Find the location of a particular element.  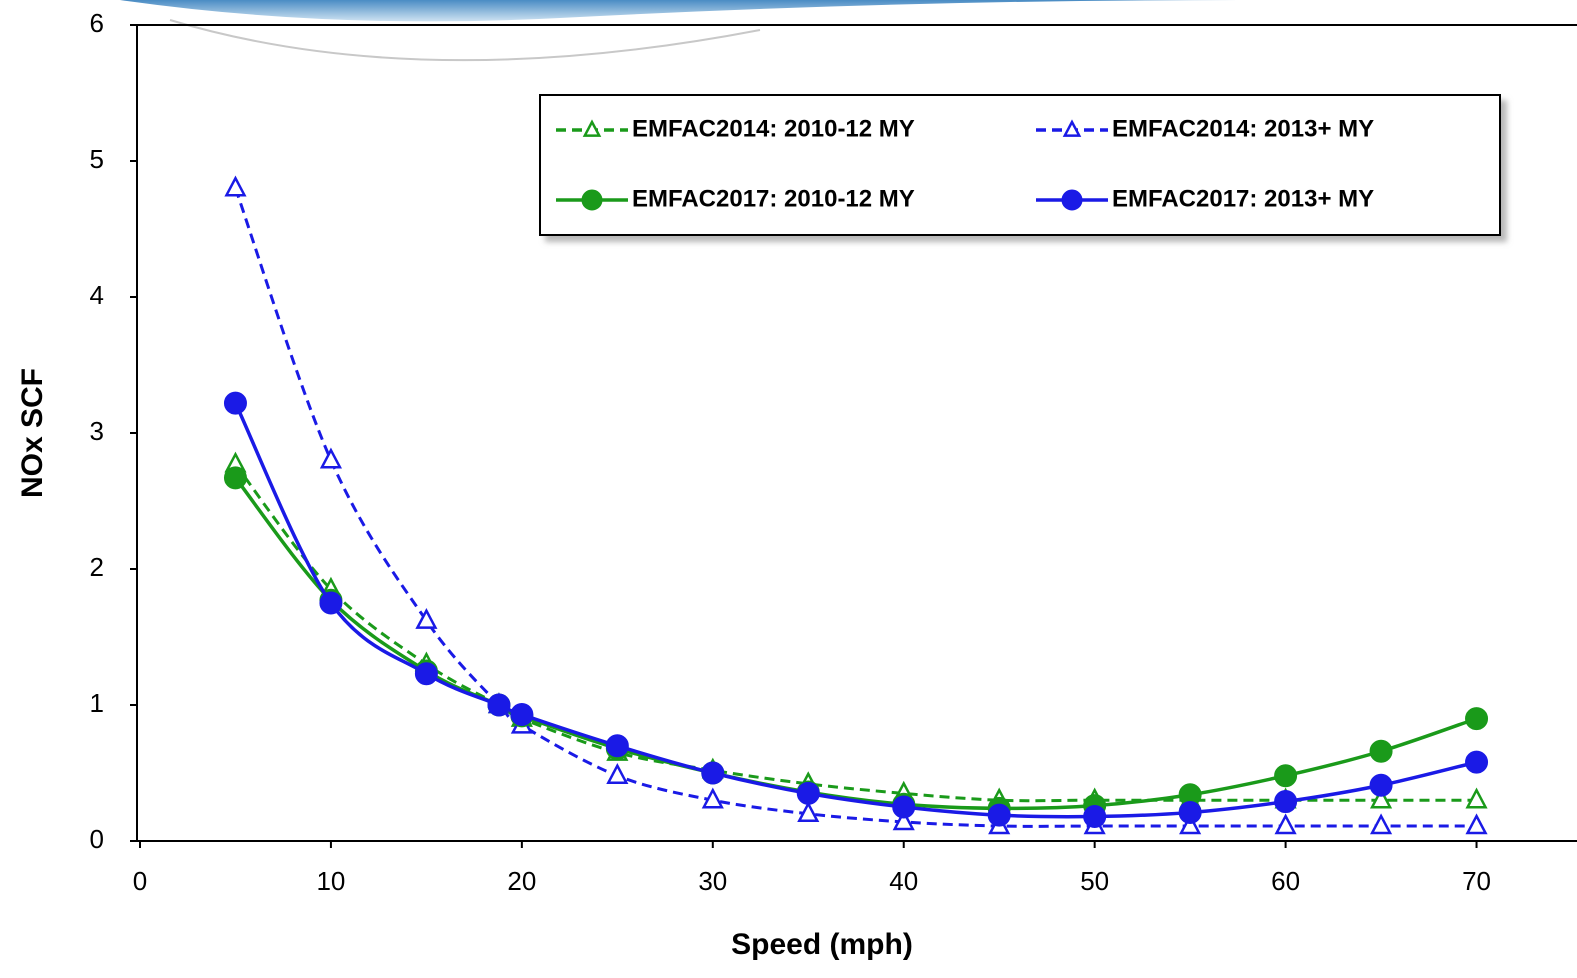

x-tick-label: 70 is located at coordinates (1476, 881).